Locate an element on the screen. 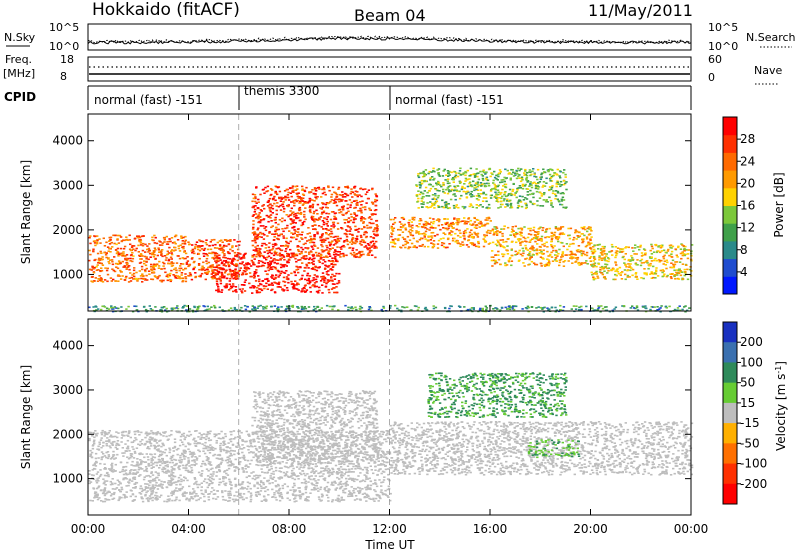 Image resolution: width=800 pixels, height=554 pixels. x-tick-label-4: 16:00 is located at coordinates (490, 529).